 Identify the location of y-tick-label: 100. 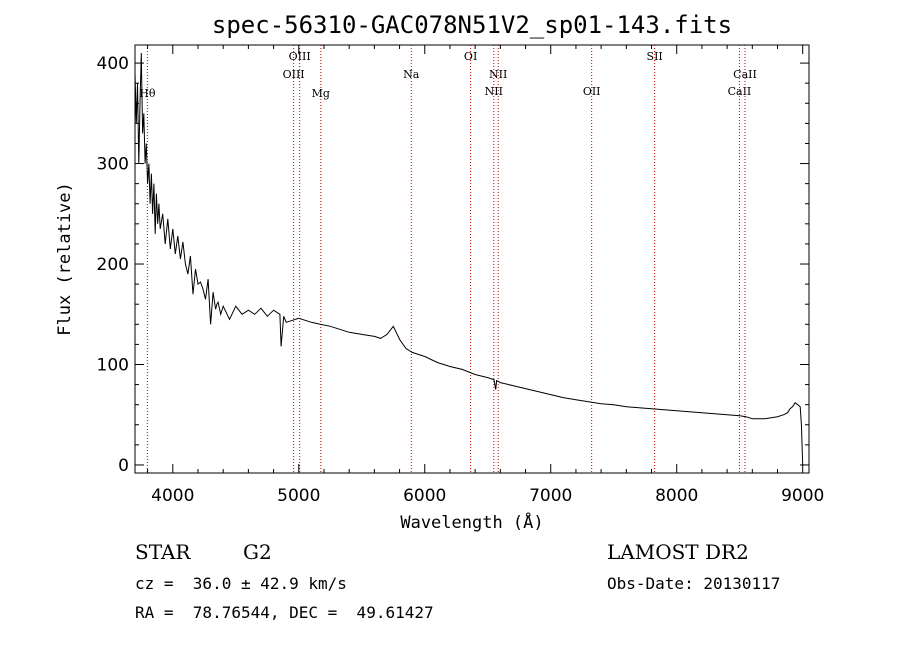
(113, 365).